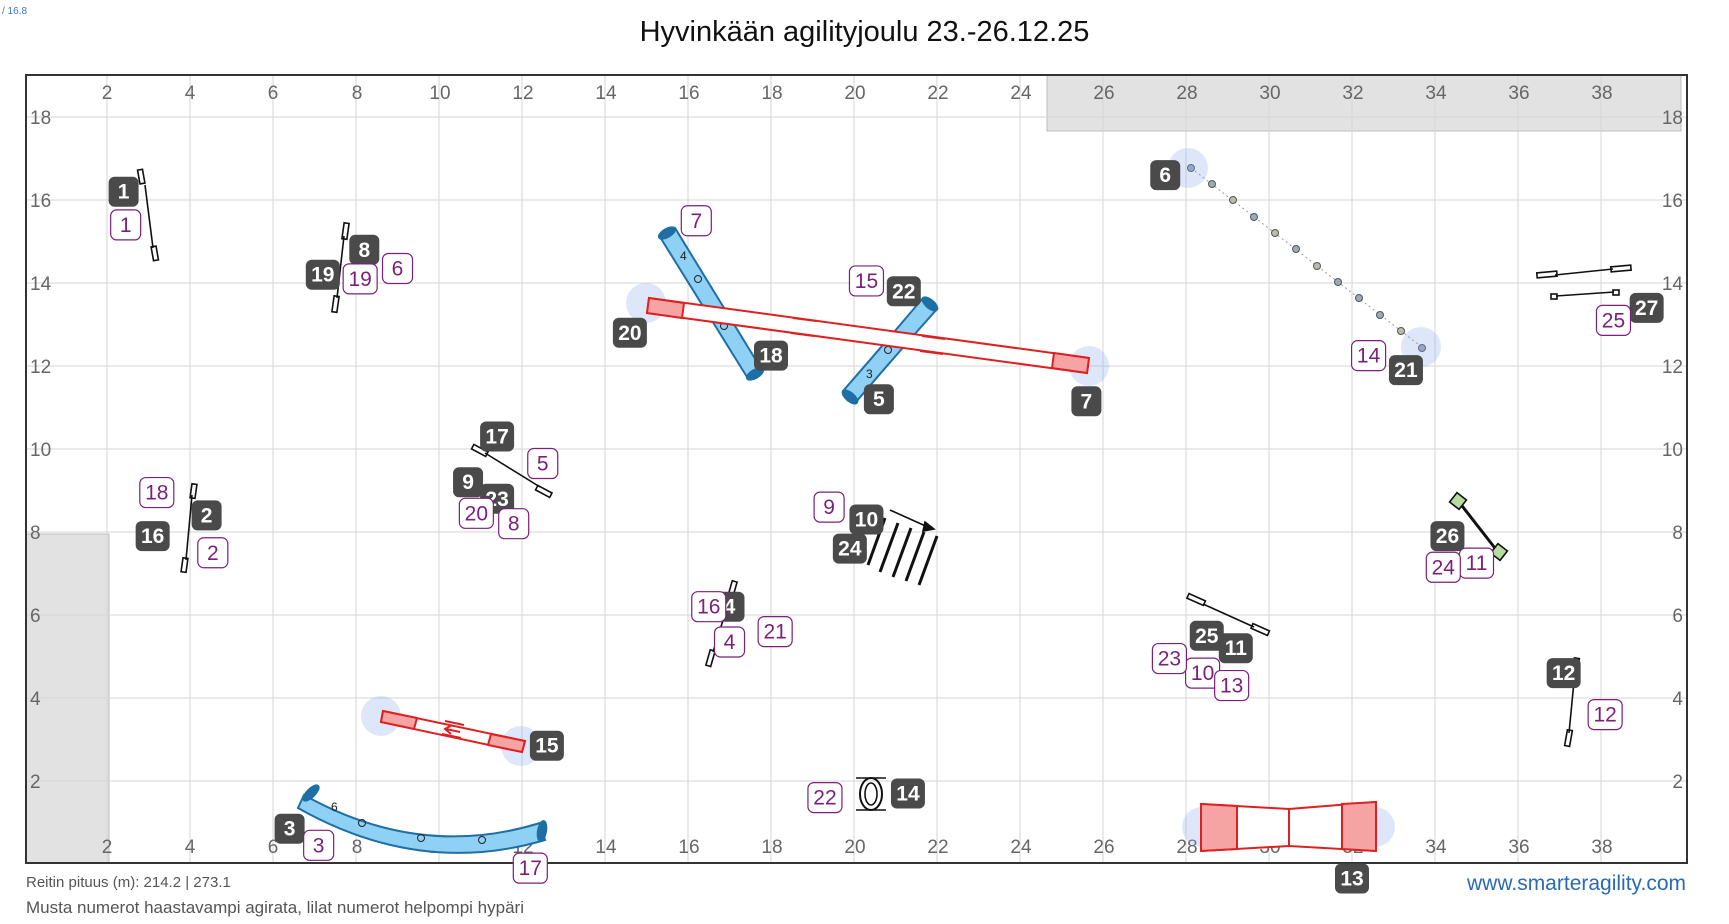 This screenshot has height=924, width=1729. Describe the element at coordinates (854, 93) in the screenshot. I see `x-tick-top: 20` at that location.